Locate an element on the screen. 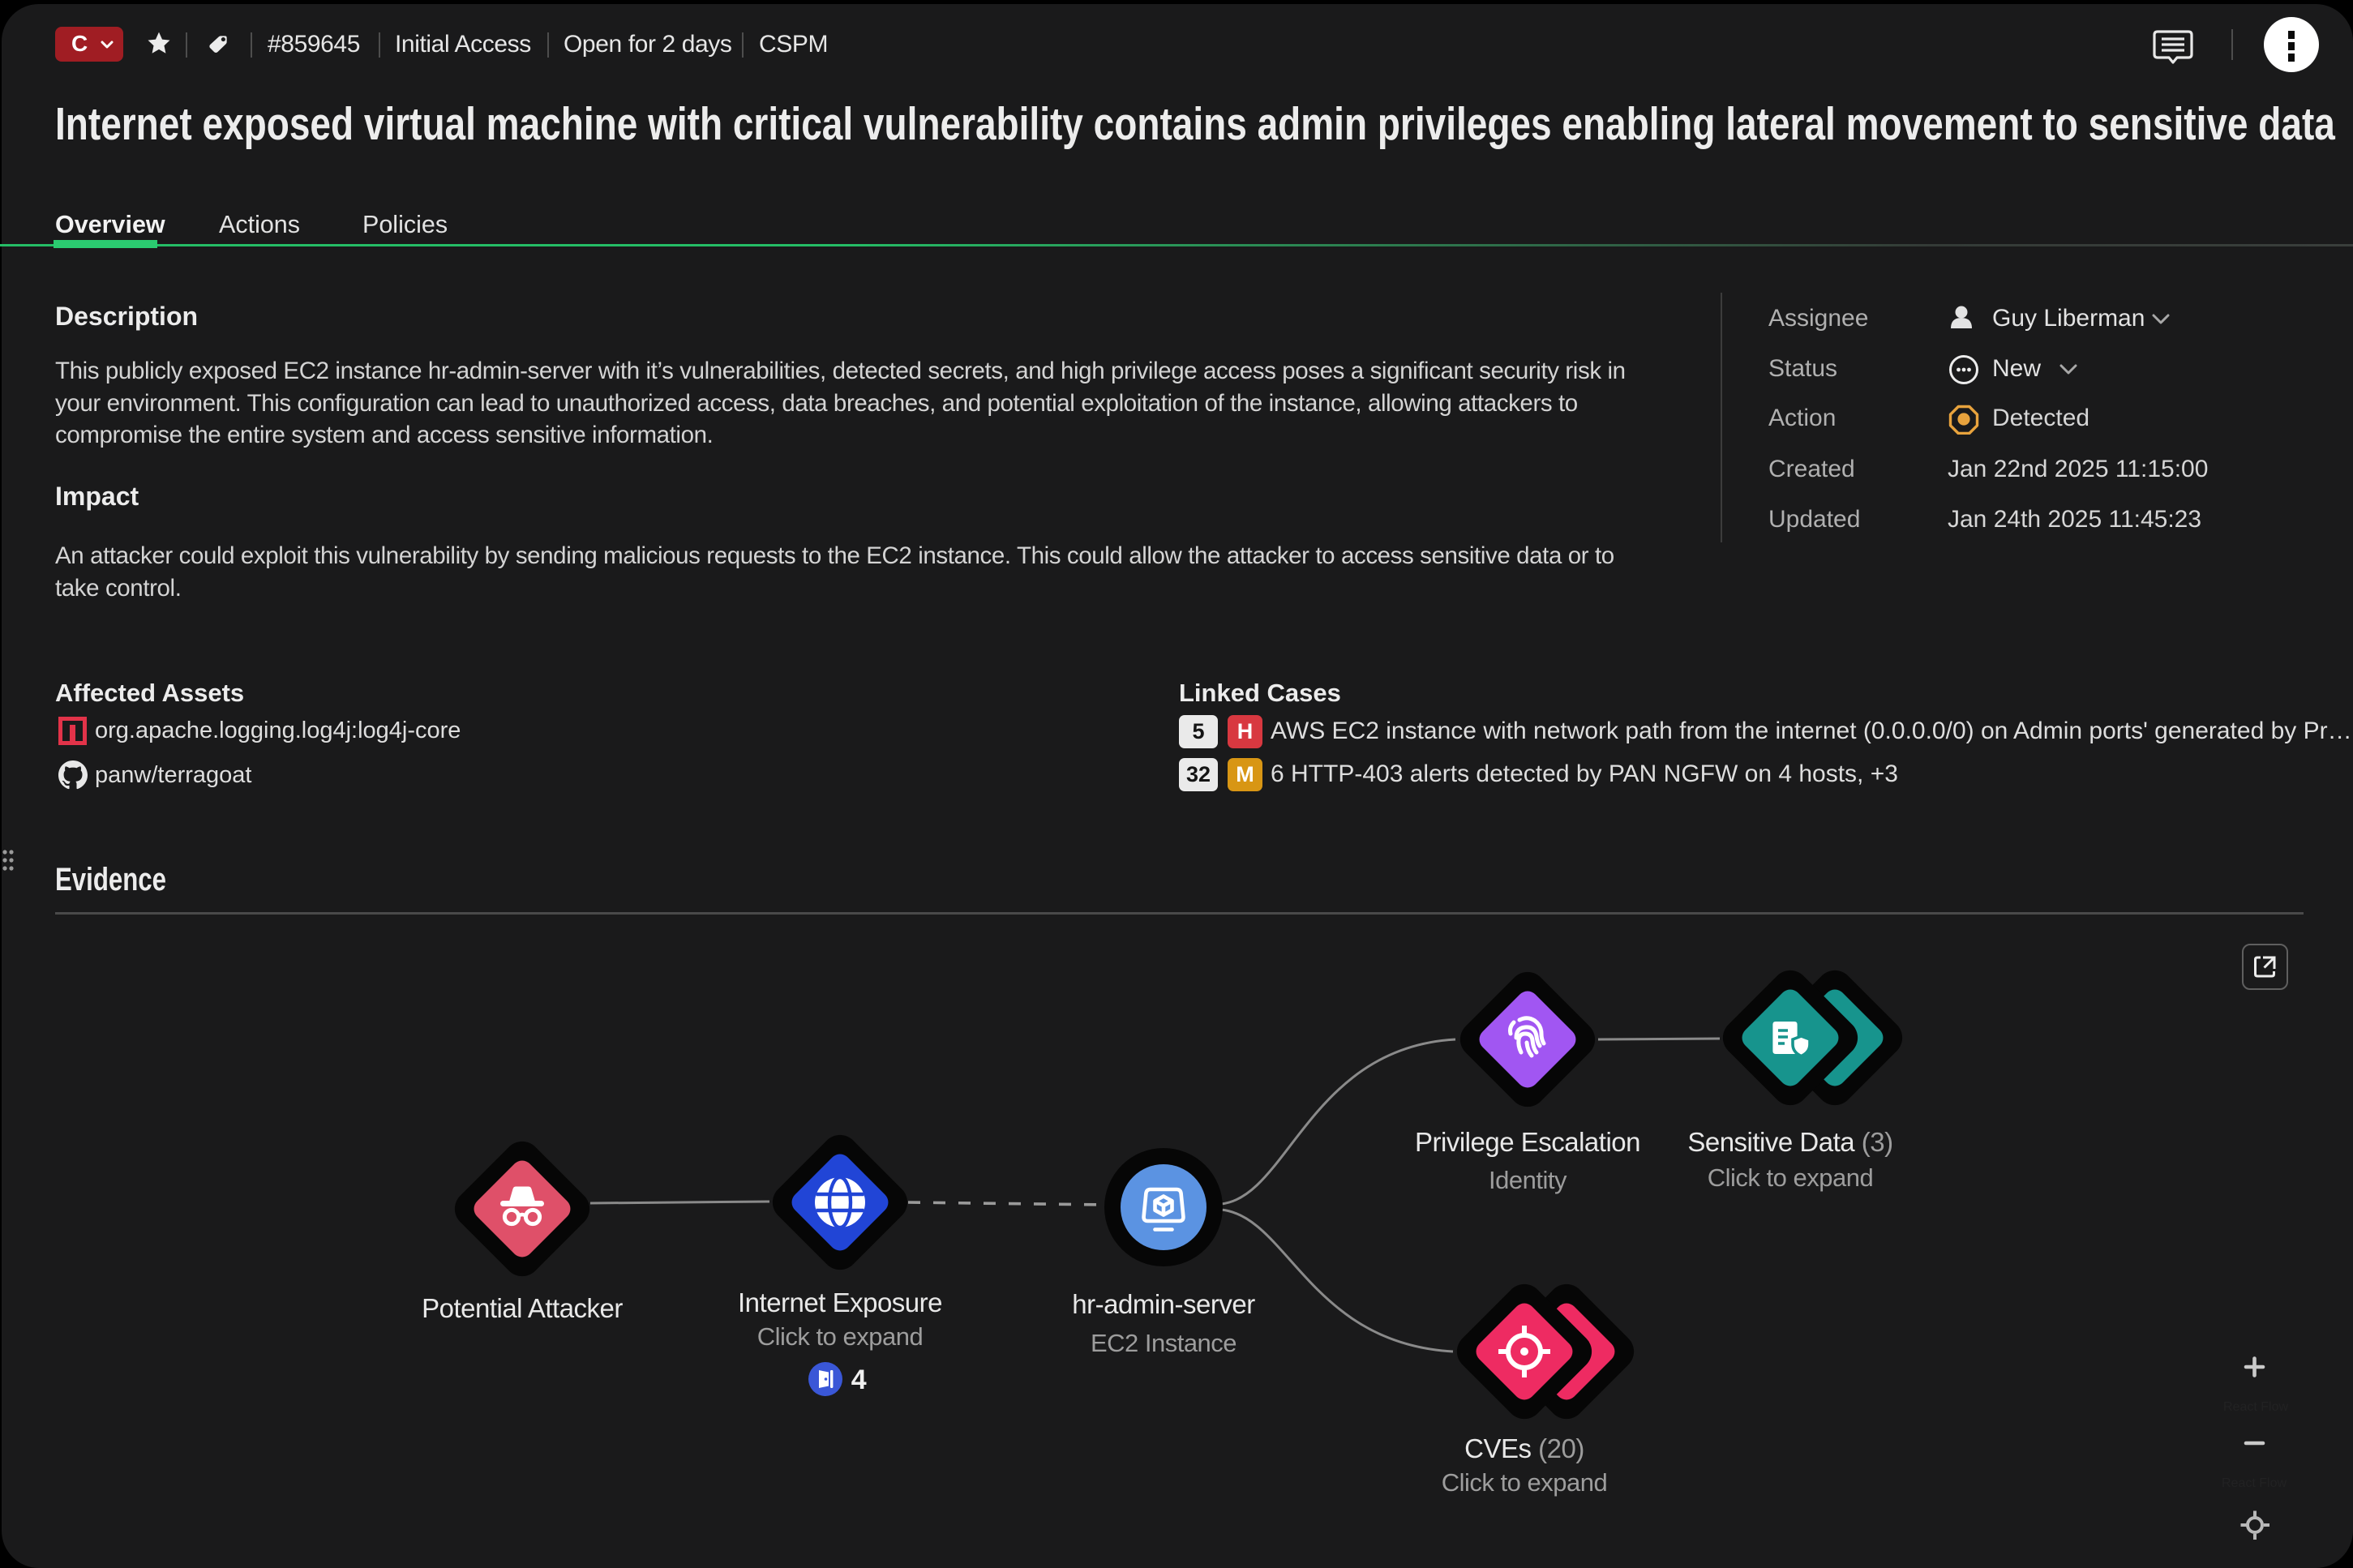 This screenshot has width=2353, height=1568. svg-text: CVEs (20) is located at coordinates (1524, 1448).